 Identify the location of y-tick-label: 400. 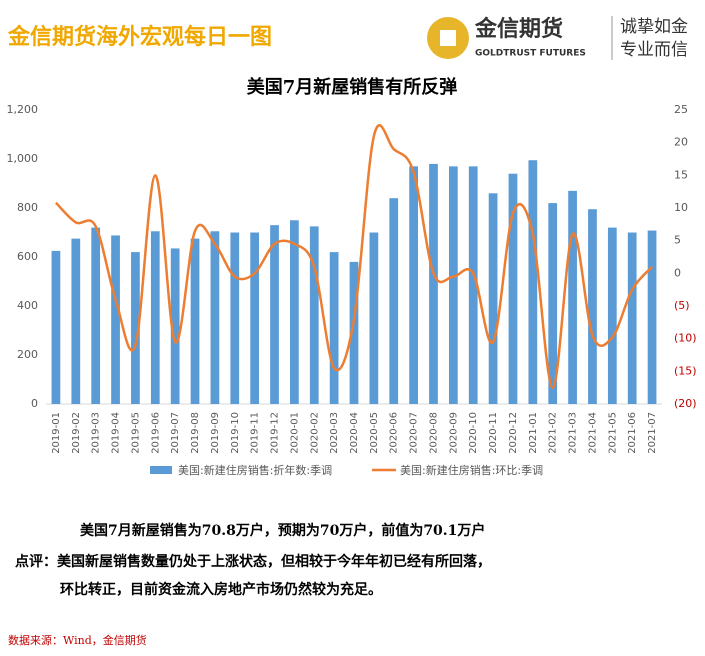
(27, 305).